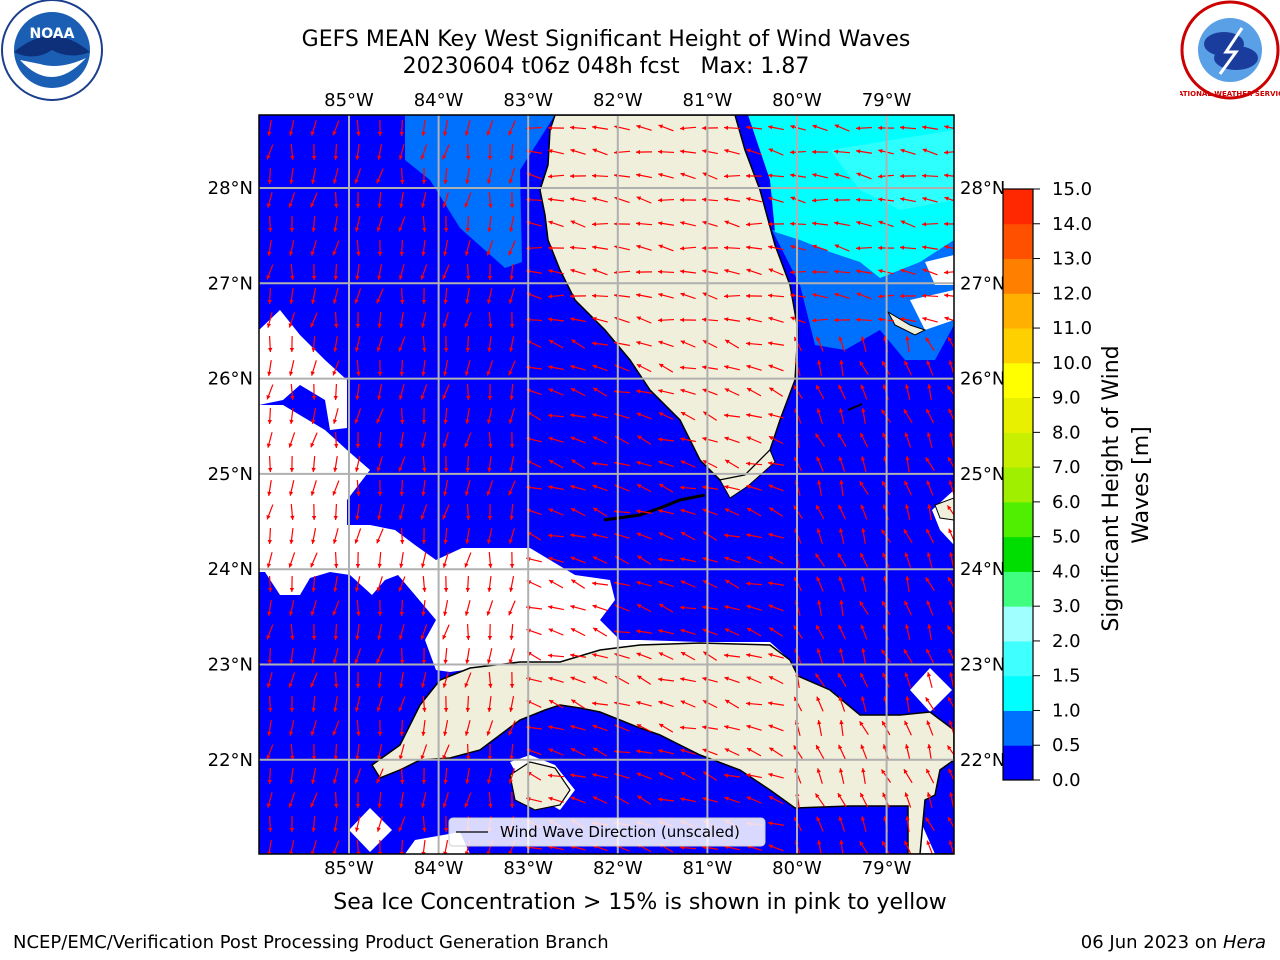 The height and width of the screenshot is (960, 1280). I want to click on legend-label: Wind Wave Direction (unscaled), so click(620, 832).